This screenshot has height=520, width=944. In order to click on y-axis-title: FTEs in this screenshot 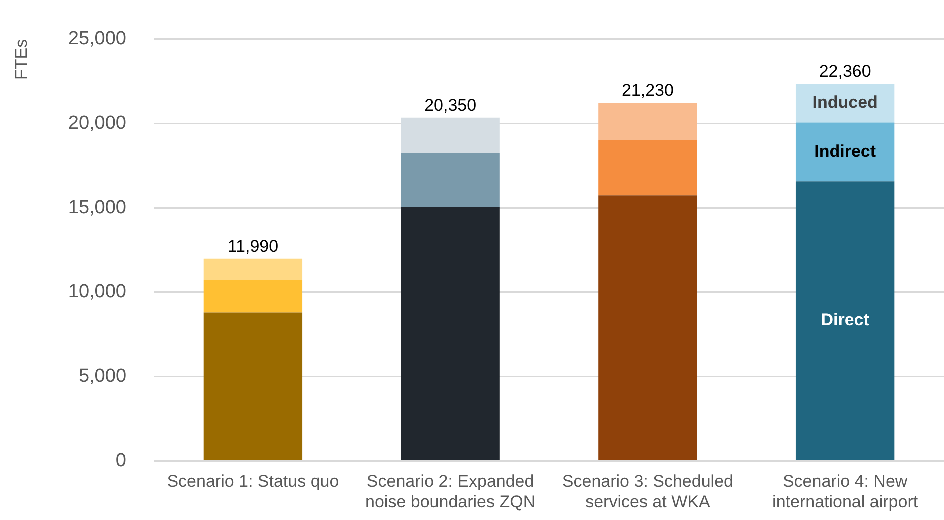, I will do `click(21, 59)`.